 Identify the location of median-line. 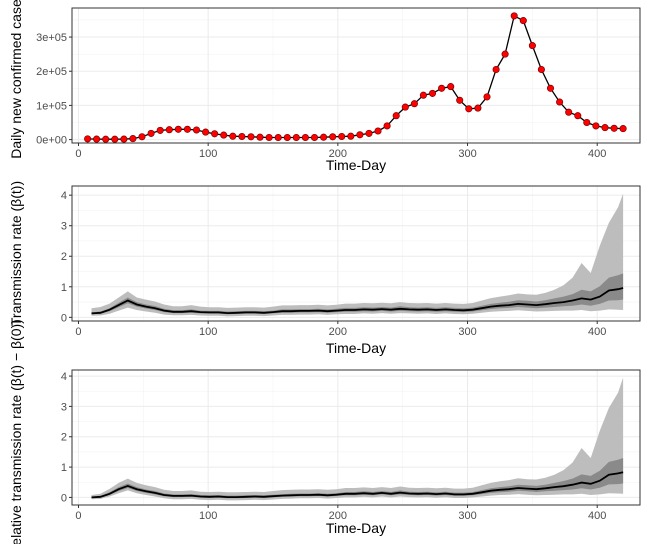
(357, 485).